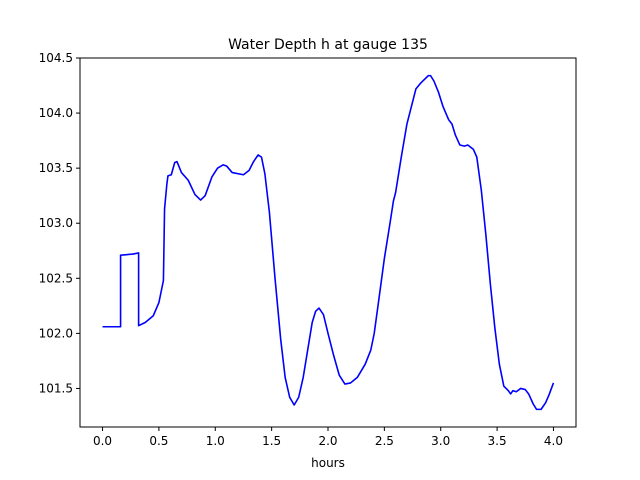 This screenshot has width=640, height=480. What do you see at coordinates (440, 441) in the screenshot?
I see `x-tick-label: 3.0` at bounding box center [440, 441].